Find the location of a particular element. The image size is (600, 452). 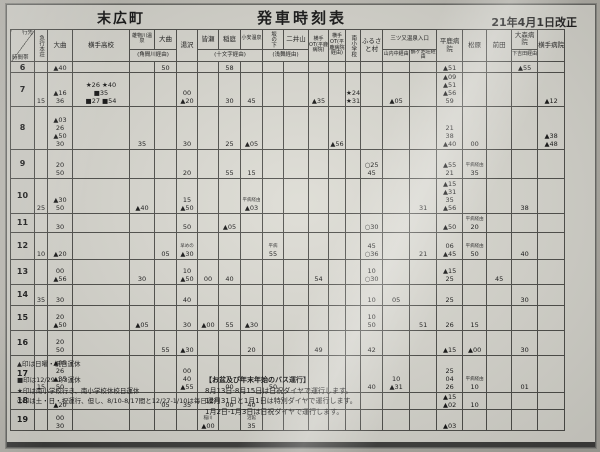

timetable-cell-7-niiyama is located at coordinates (296, 89).